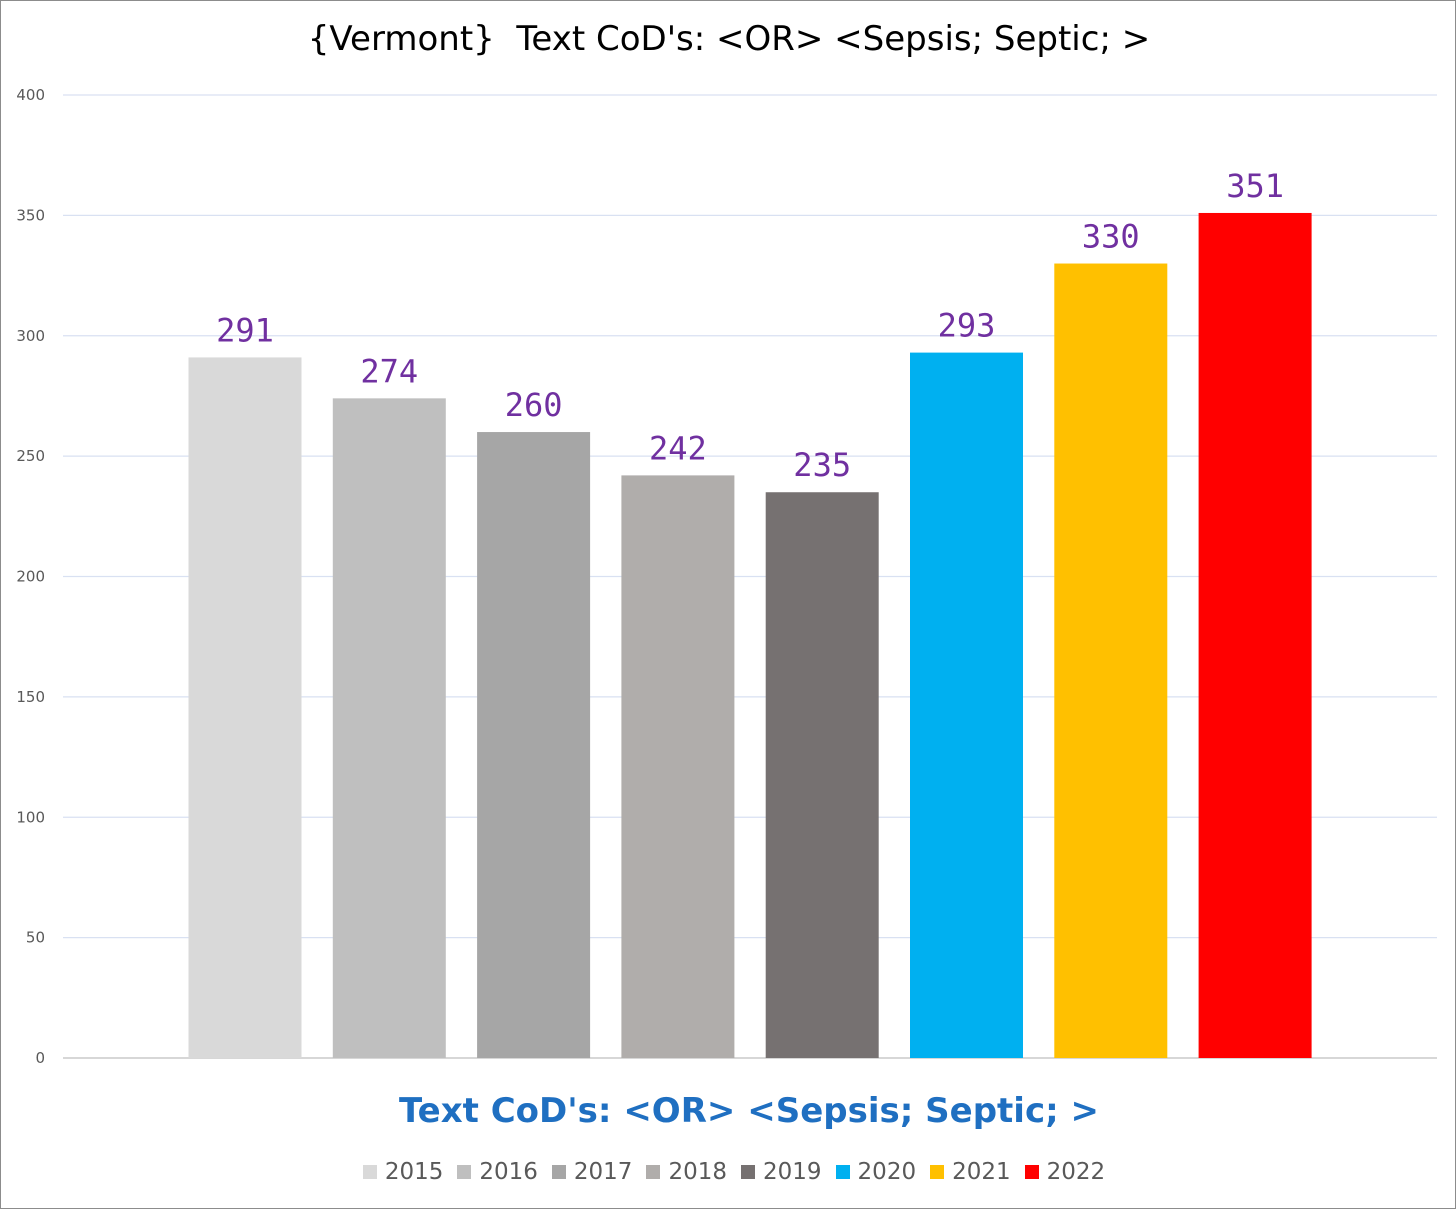 The width and height of the screenshot is (1456, 1210). Describe the element at coordinates (1076, 1172) in the screenshot. I see `legend-label: 2022` at that location.